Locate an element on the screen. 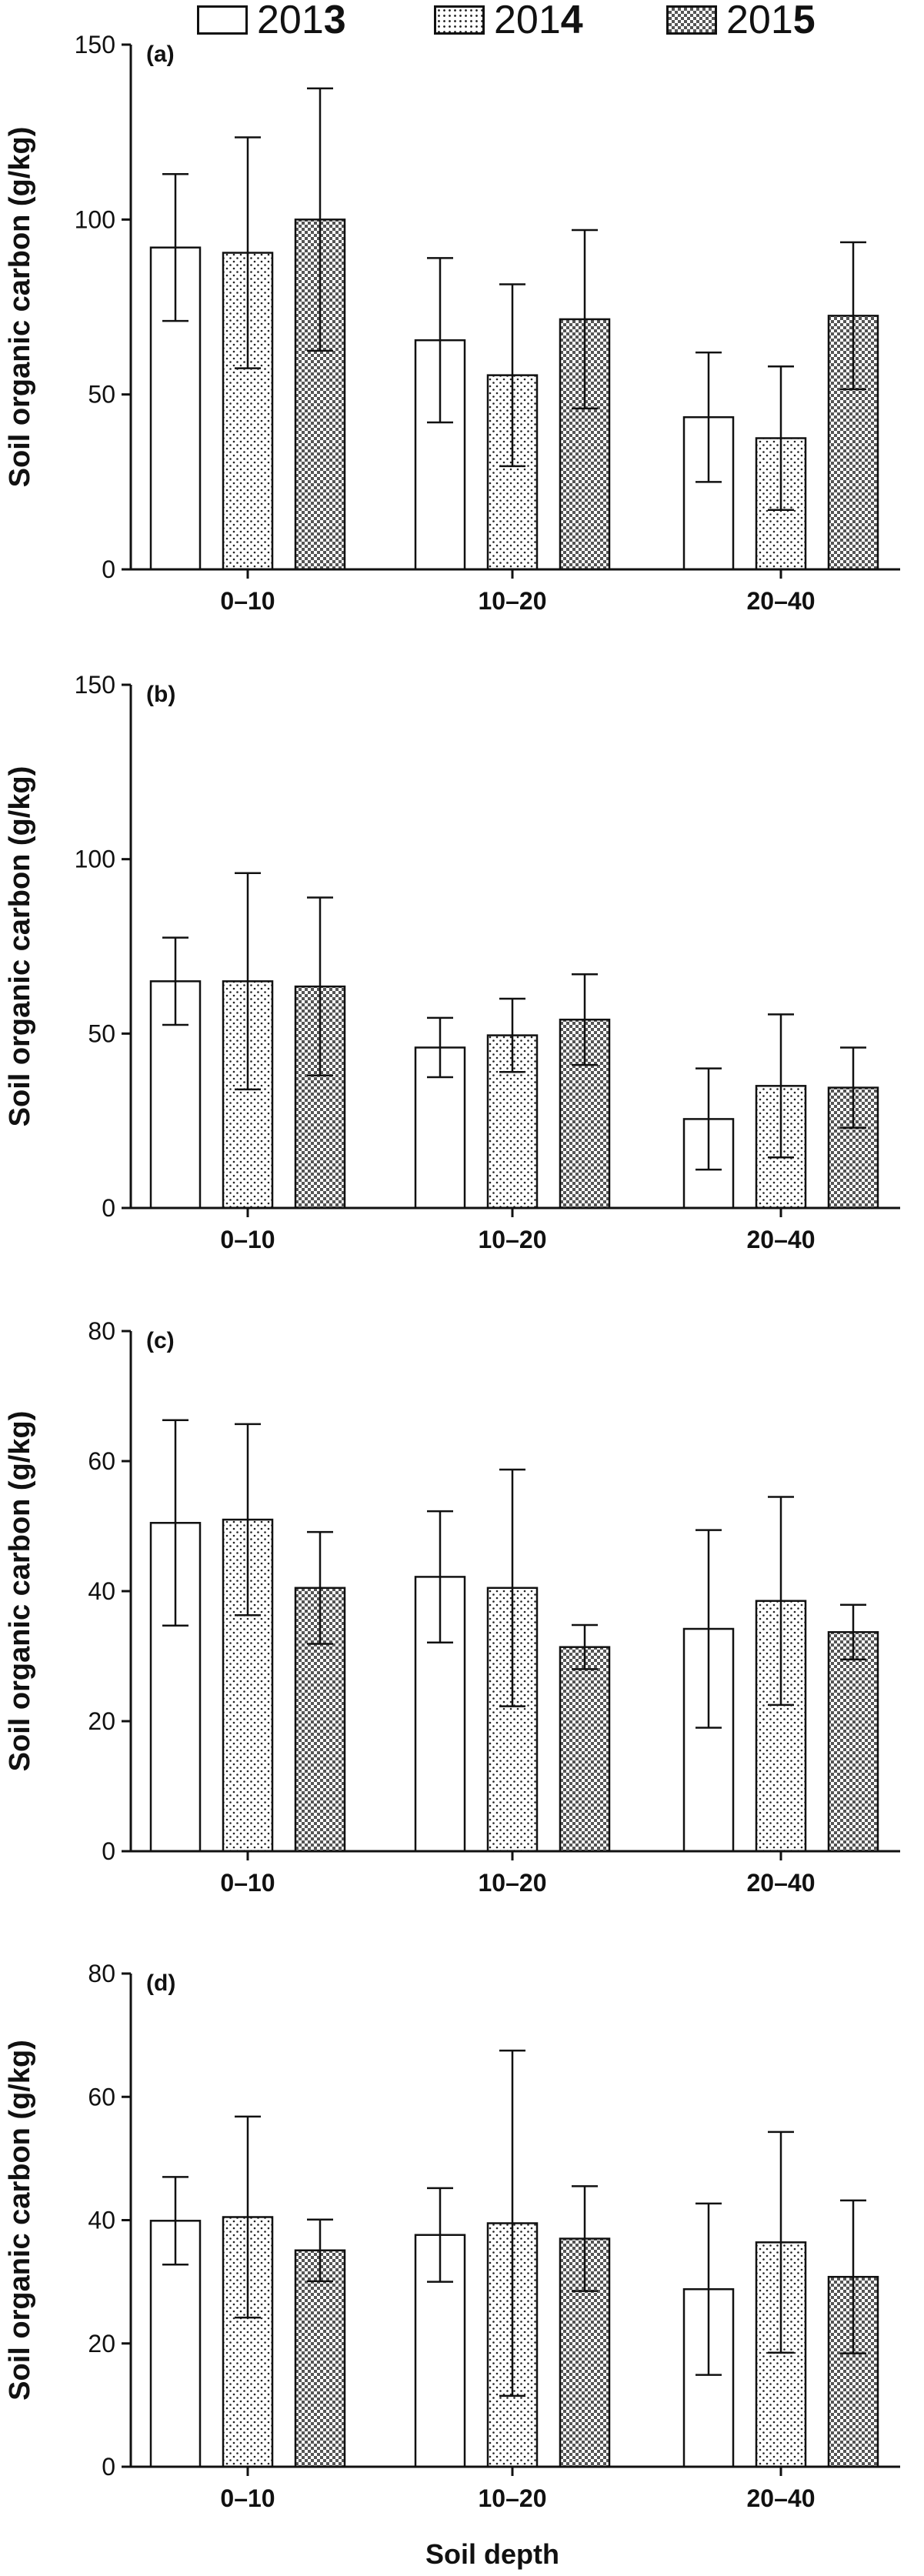  legend-label-2013: 2013 is located at coordinates (301, 21).